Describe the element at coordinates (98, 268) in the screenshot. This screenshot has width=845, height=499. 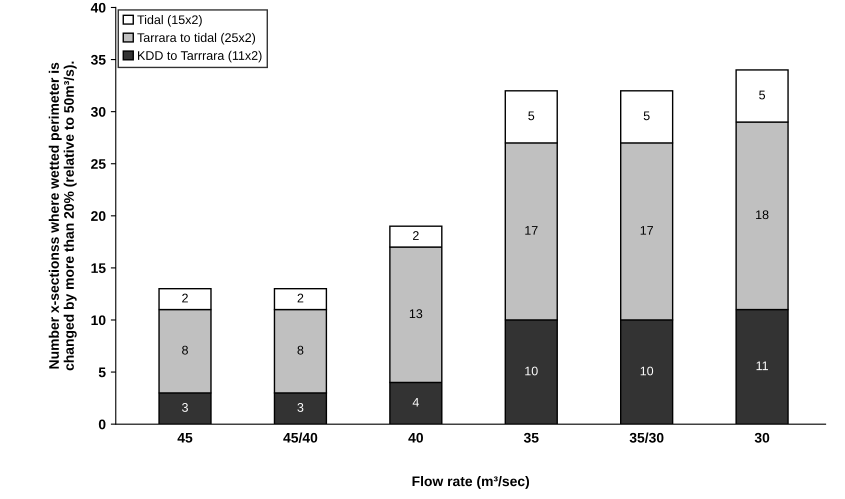
I see `y-tick-label: 15` at that location.